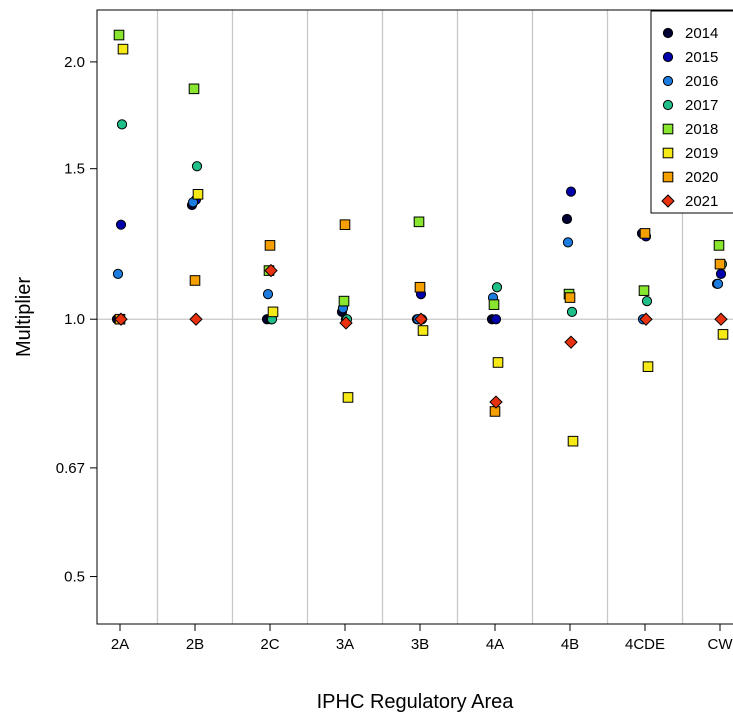 Image resolution: width=733 pixels, height=715 pixels. Describe the element at coordinates (701, 153) in the screenshot. I see `legend-label-2019: 2019` at that location.